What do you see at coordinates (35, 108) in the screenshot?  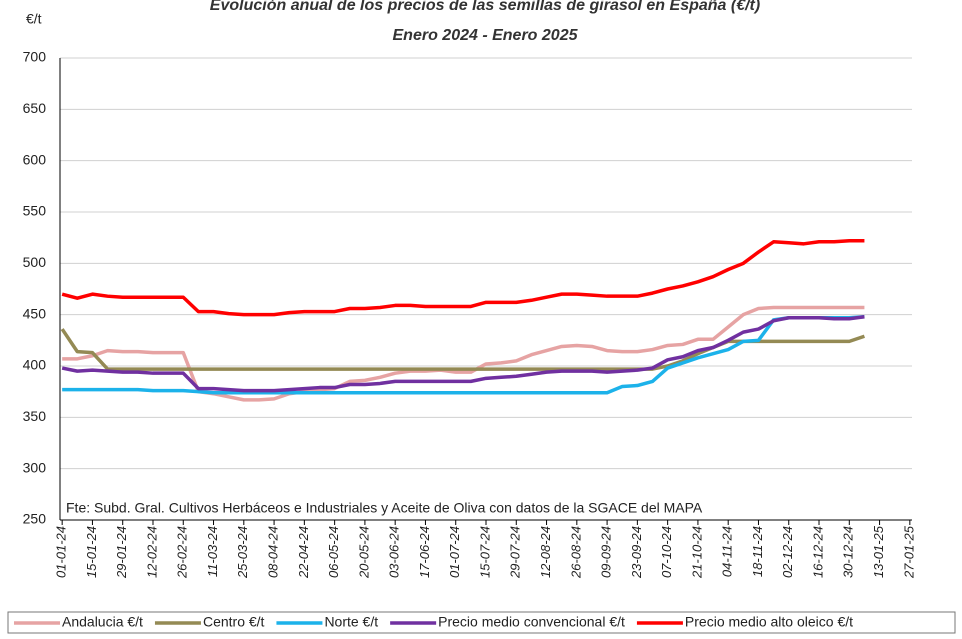 I see `y-tick-label: 650` at bounding box center [35, 108].